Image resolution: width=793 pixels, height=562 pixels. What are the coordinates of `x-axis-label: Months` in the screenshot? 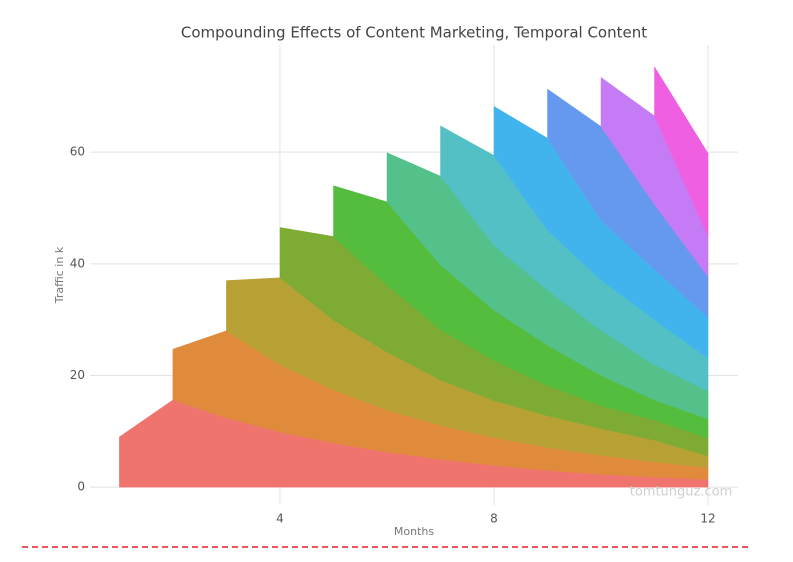 It's located at (414, 531).